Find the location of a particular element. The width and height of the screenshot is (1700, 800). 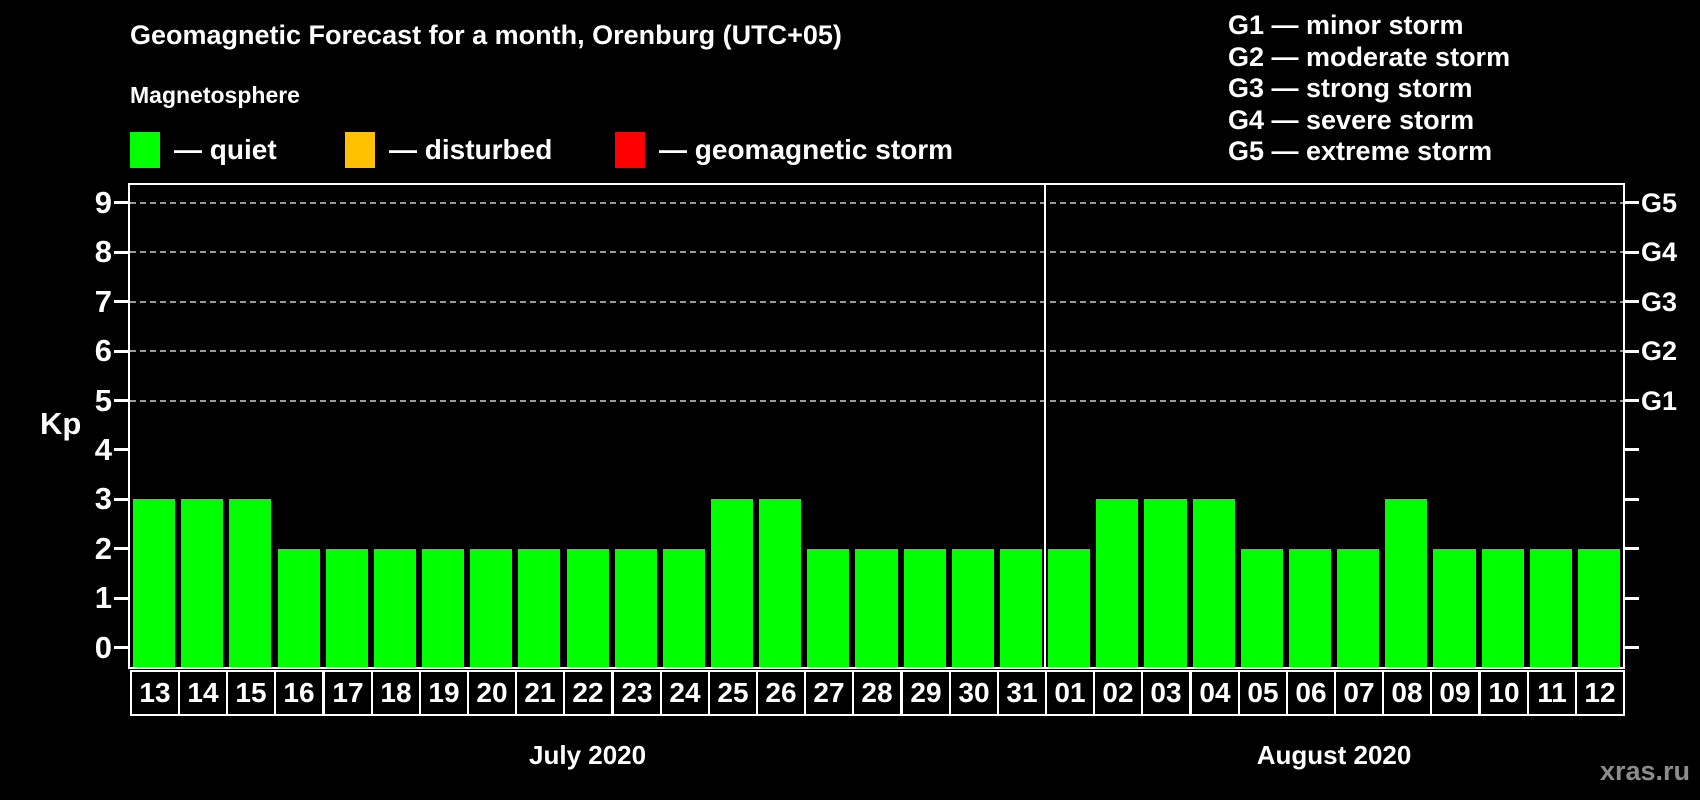

day-label-23: 23 is located at coordinates (637, 693).